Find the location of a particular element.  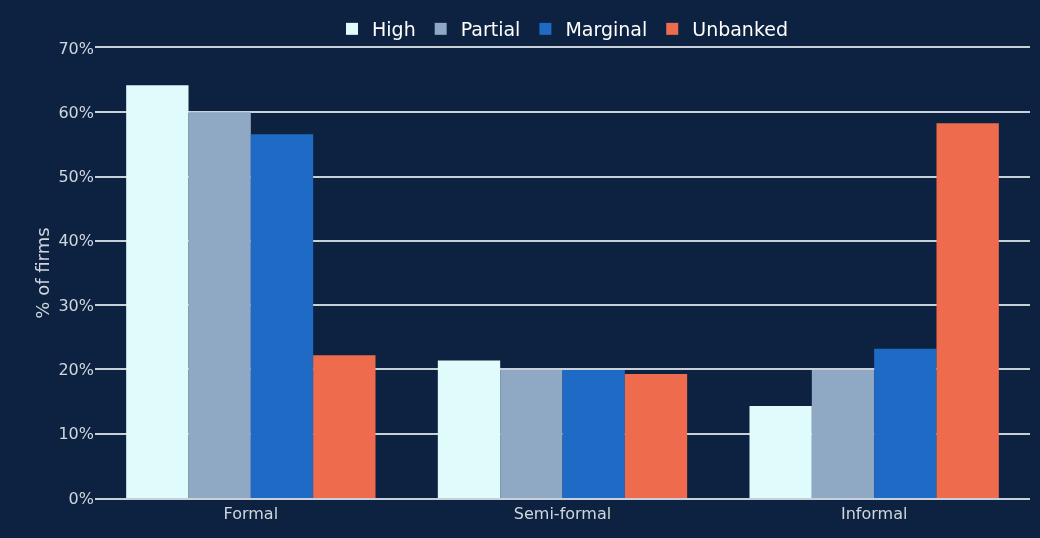

y-tick-label: 30% is located at coordinates (76, 305).